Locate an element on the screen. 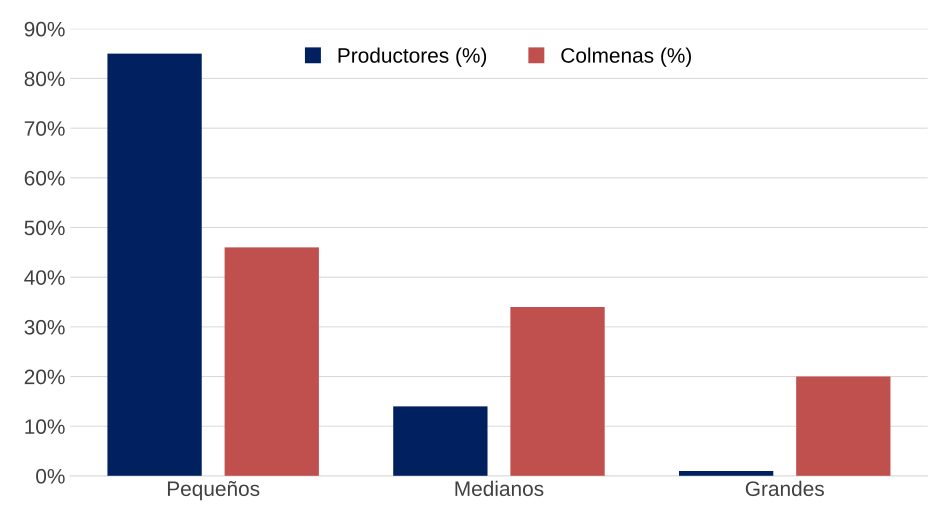 The width and height of the screenshot is (937, 523). y-tick-label: 80% is located at coordinates (44, 78).